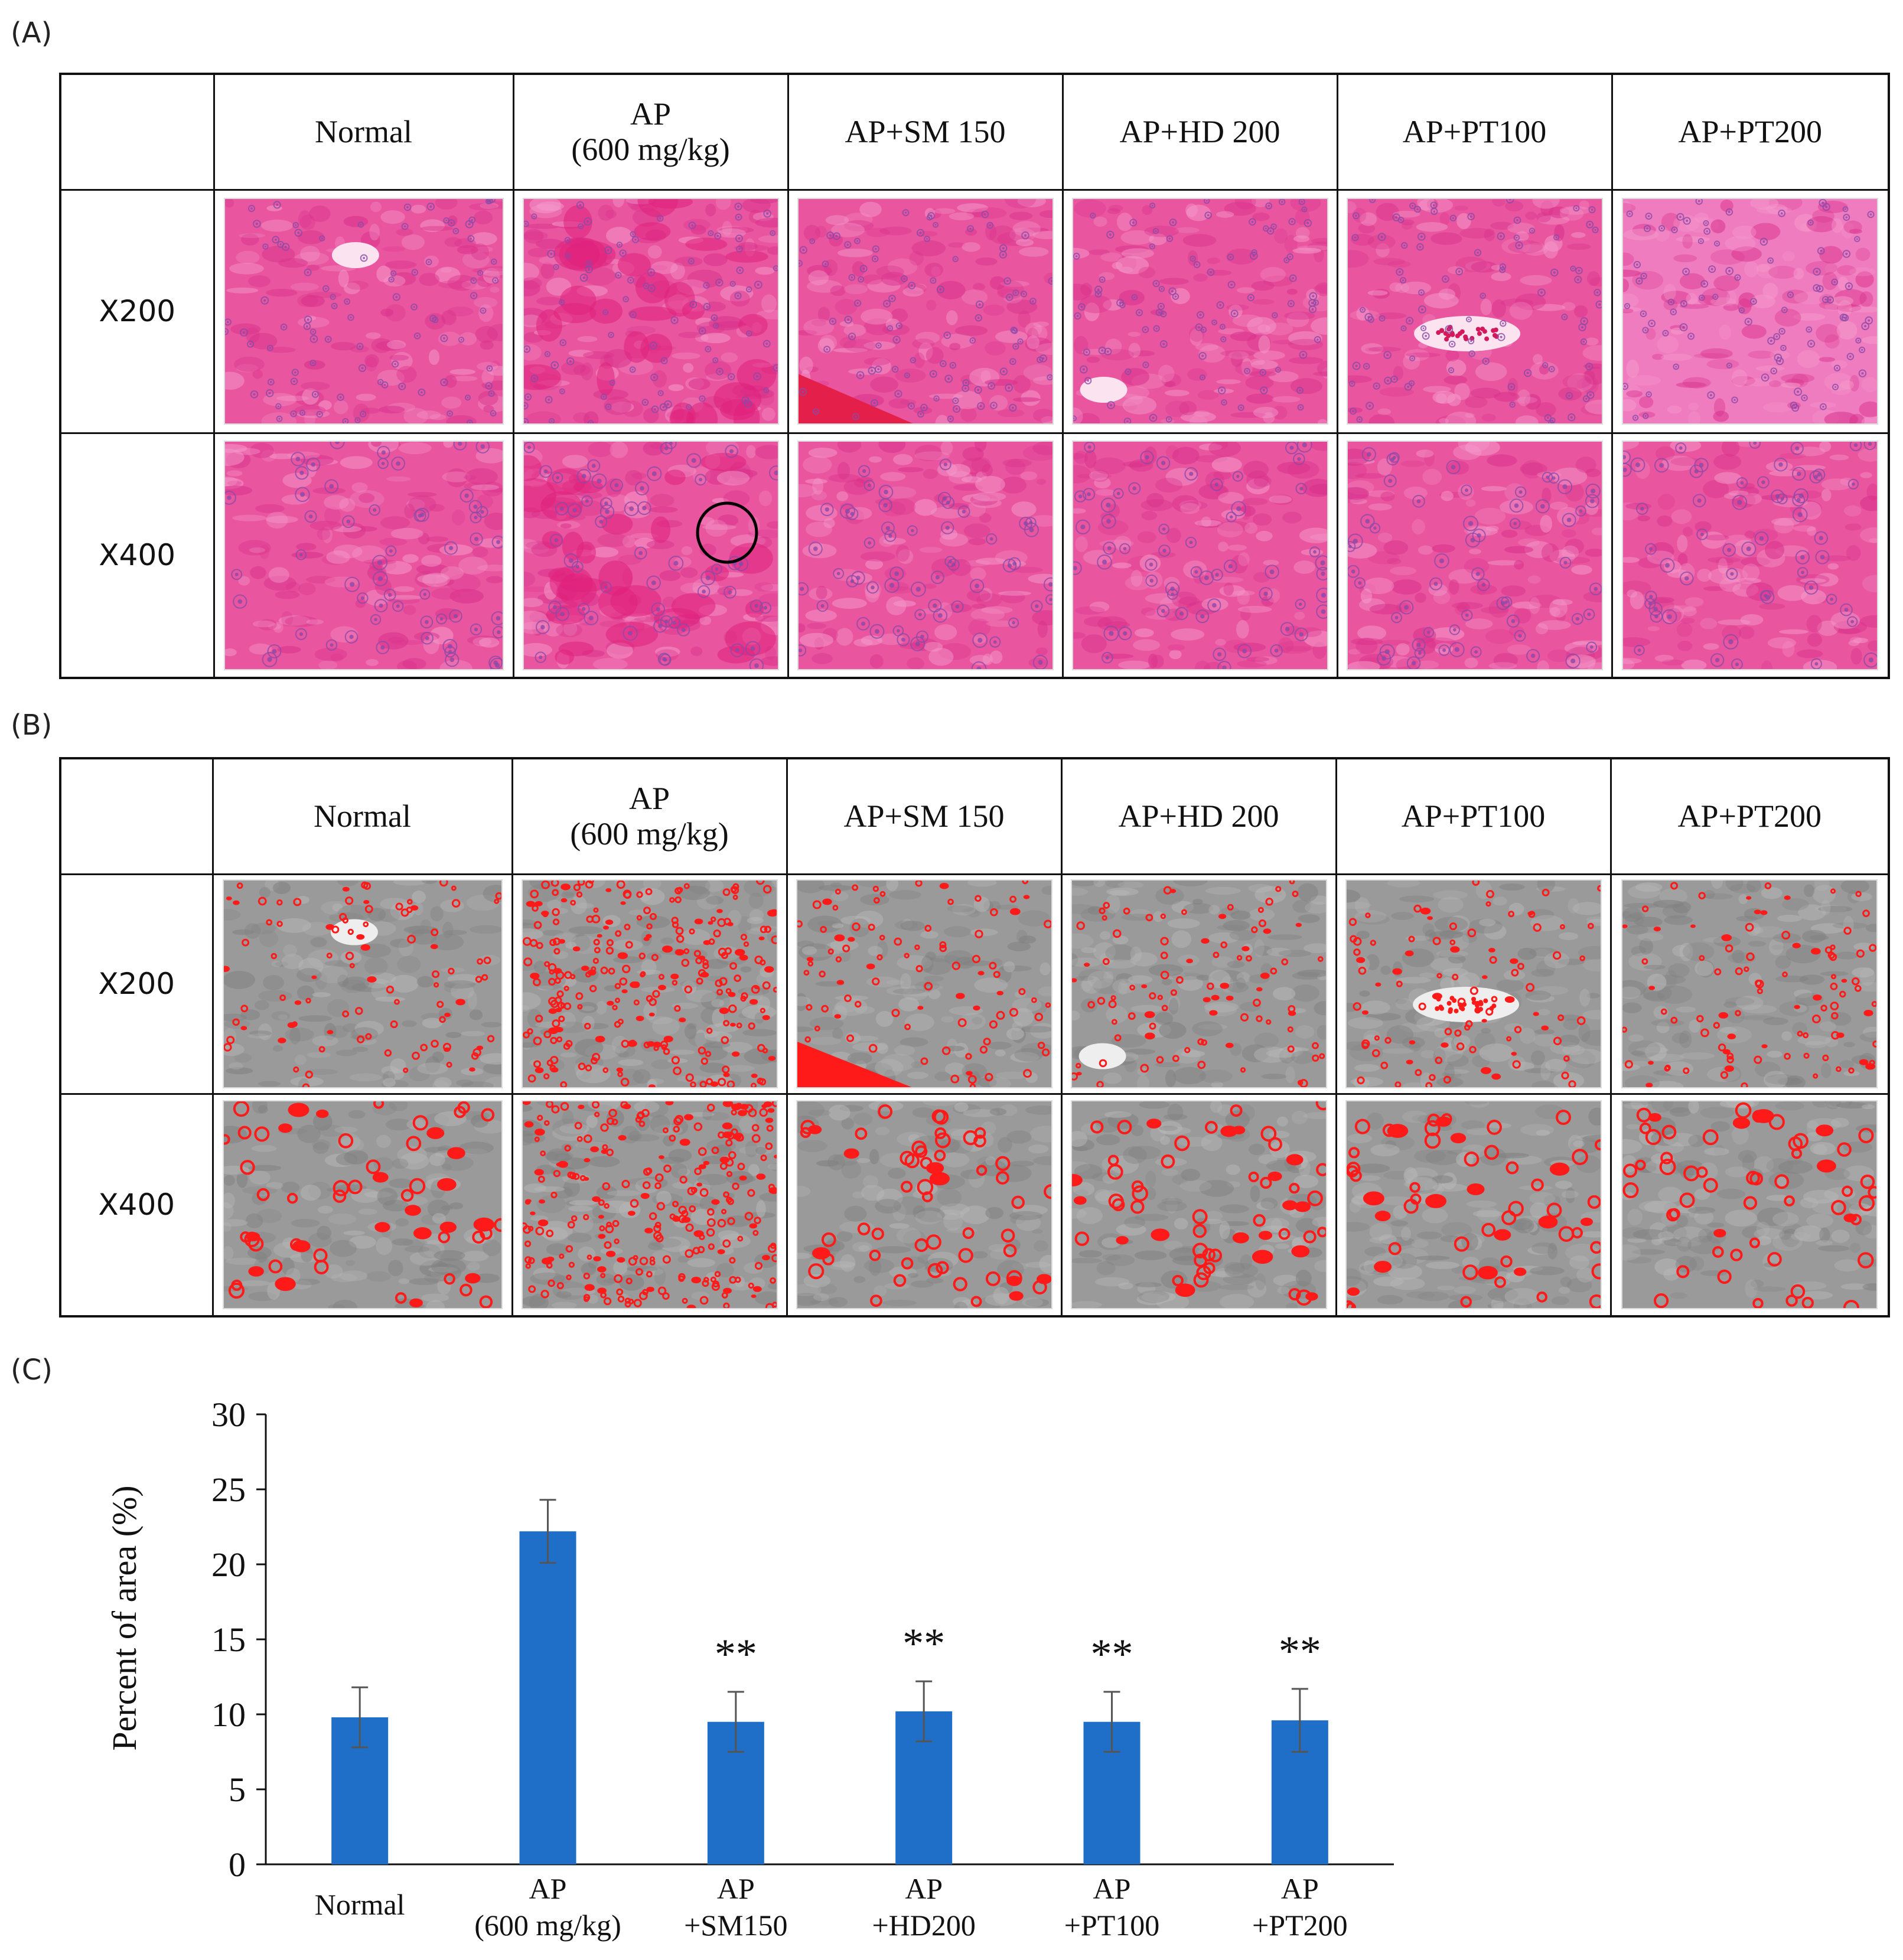 The image size is (1903, 1960). Describe the element at coordinates (362, 1205) in the screenshot. I see `mask-normal-x400-image` at that location.